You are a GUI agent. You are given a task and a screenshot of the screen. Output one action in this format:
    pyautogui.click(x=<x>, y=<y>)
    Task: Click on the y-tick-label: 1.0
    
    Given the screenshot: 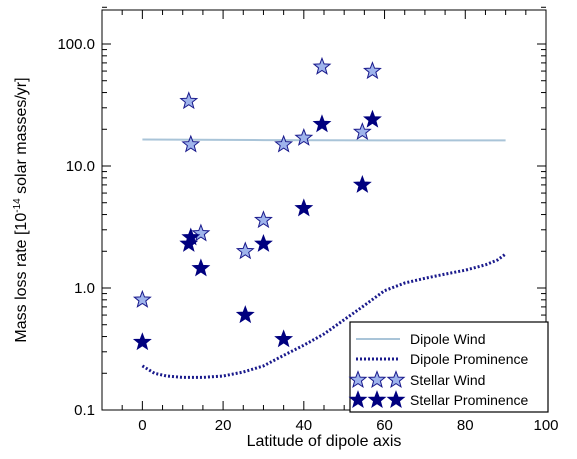 What is the action you would take?
    pyautogui.click(x=84, y=288)
    